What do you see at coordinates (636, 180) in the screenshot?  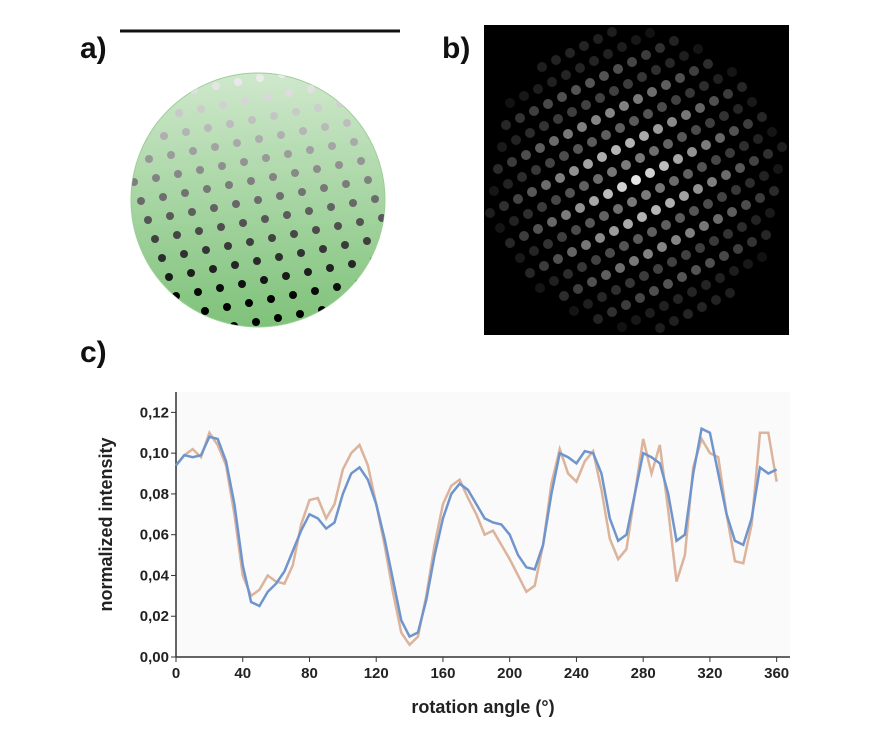 I see `diffraction-dots` at bounding box center [636, 180].